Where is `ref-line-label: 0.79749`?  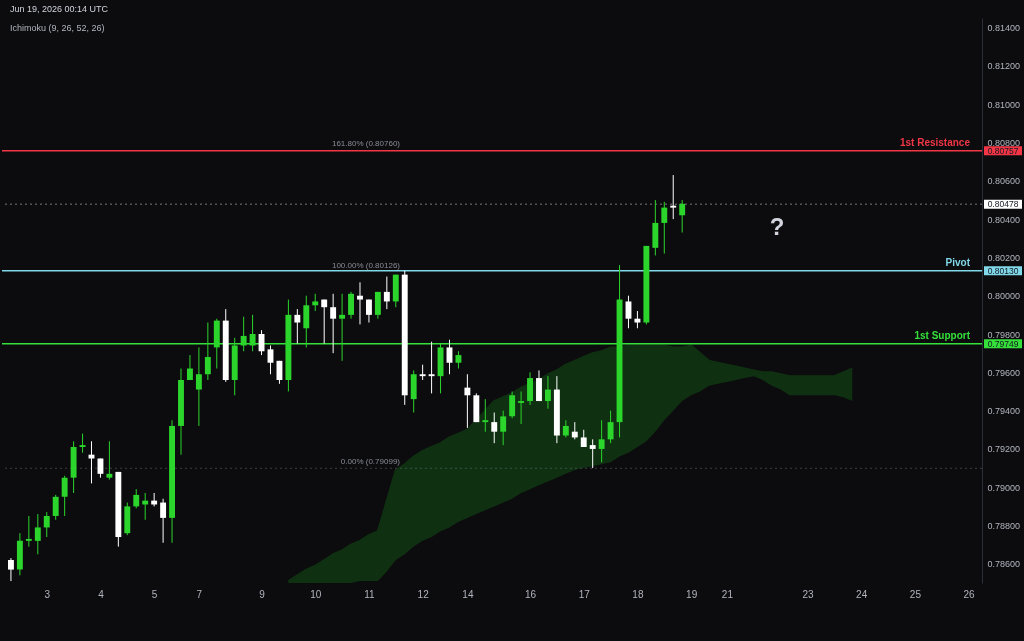
ref-line-label: 0.79749 is located at coordinates (1003, 343).